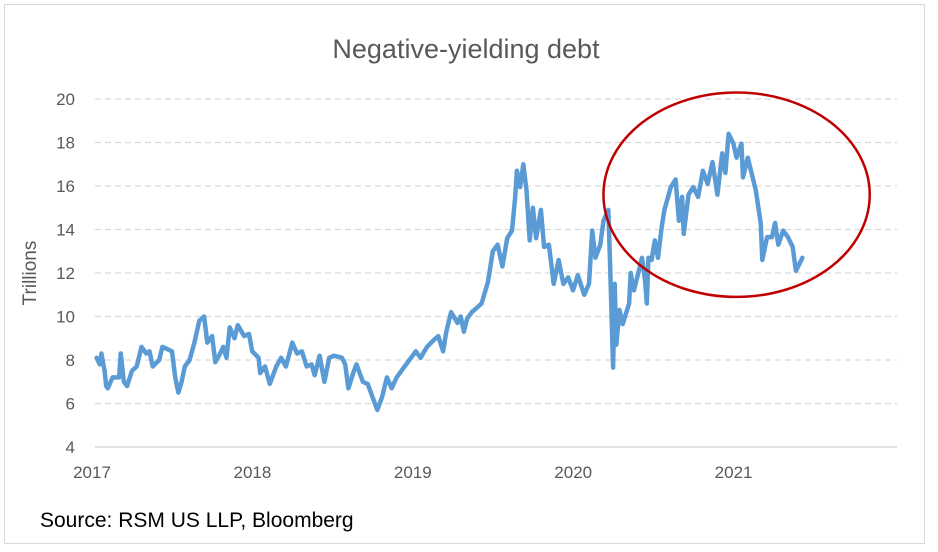  Describe the element at coordinates (736, 195) in the screenshot. I see `highlight-ellipse` at that location.